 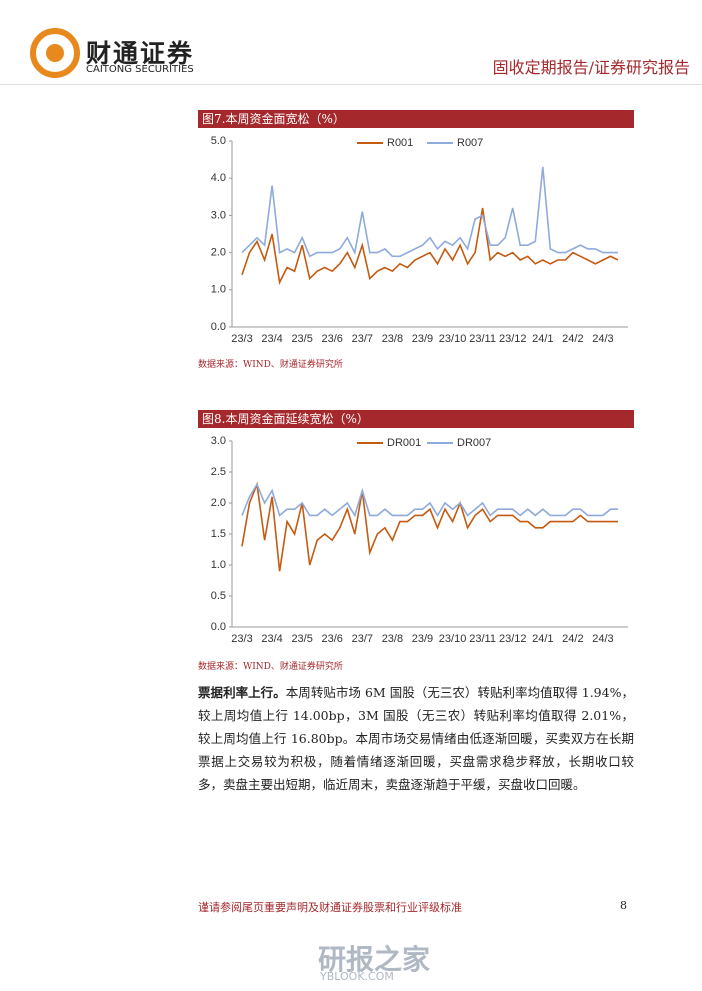 What do you see at coordinates (218, 141) in the screenshot?
I see `y-tick-label: 5.0` at bounding box center [218, 141].